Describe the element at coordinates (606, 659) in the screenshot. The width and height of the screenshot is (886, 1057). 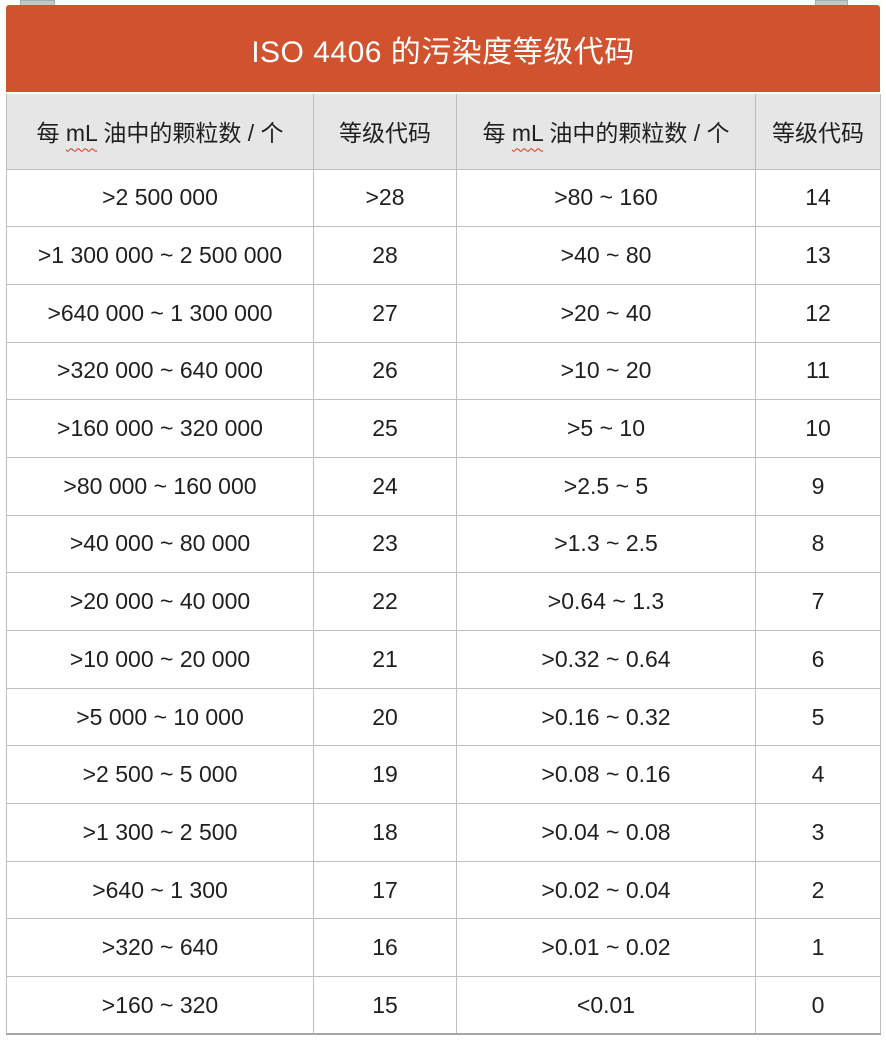
I see `particle-range-right: >0.32 ~ 0.64` at that location.